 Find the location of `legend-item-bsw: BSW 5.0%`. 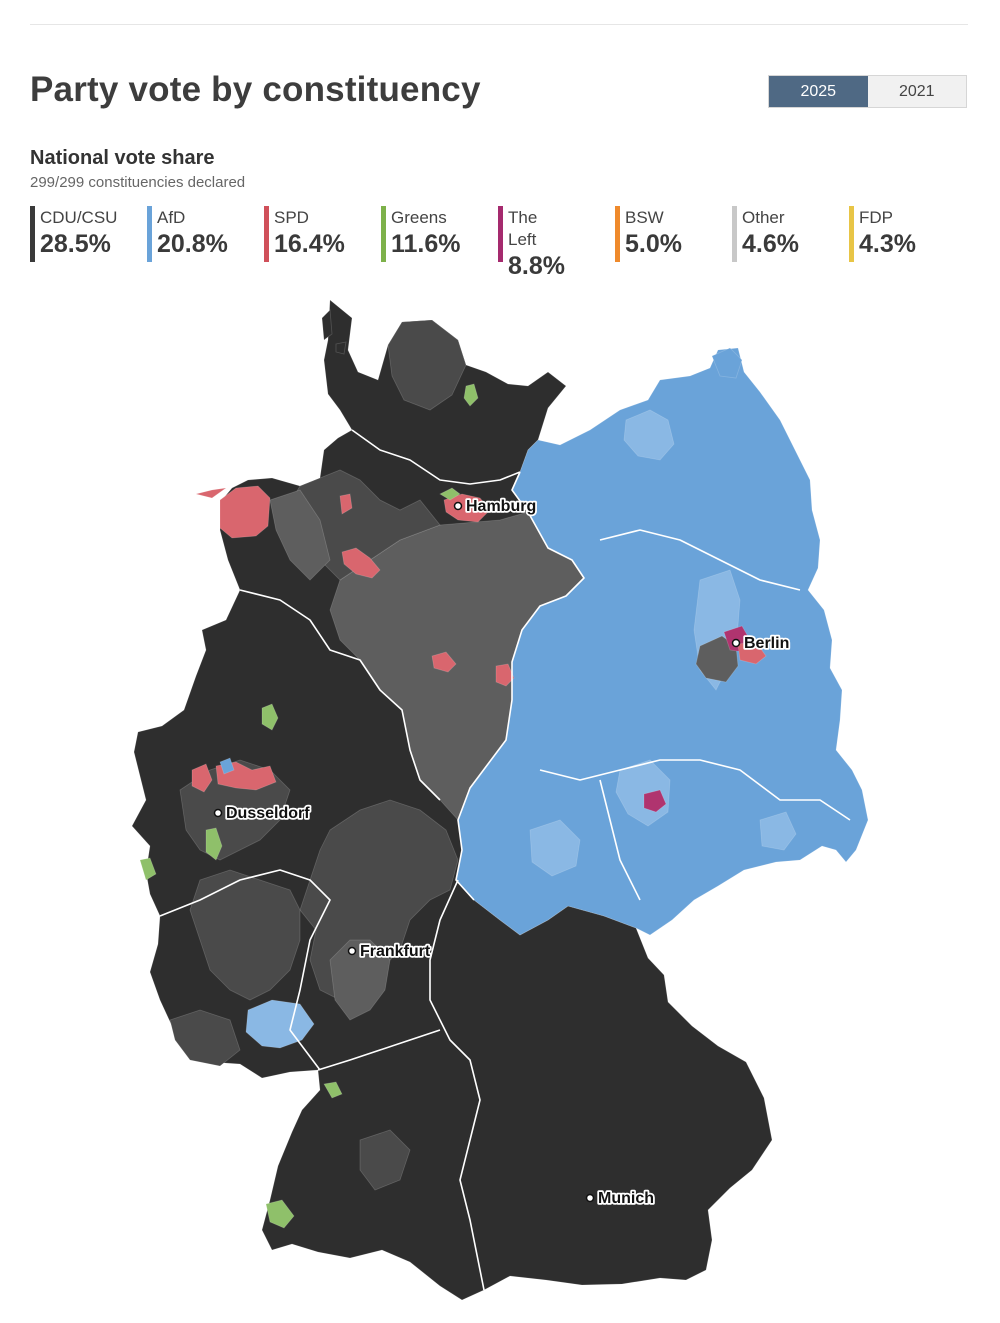

legend-item-bsw: BSW 5.0% is located at coordinates (648, 234).